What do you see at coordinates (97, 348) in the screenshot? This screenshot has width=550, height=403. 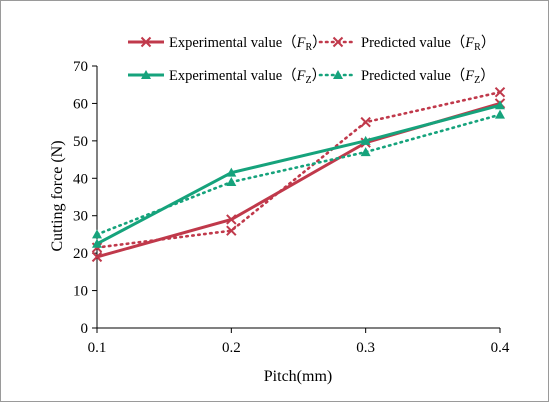 I see `x-tick-label: 0.1` at bounding box center [97, 348].